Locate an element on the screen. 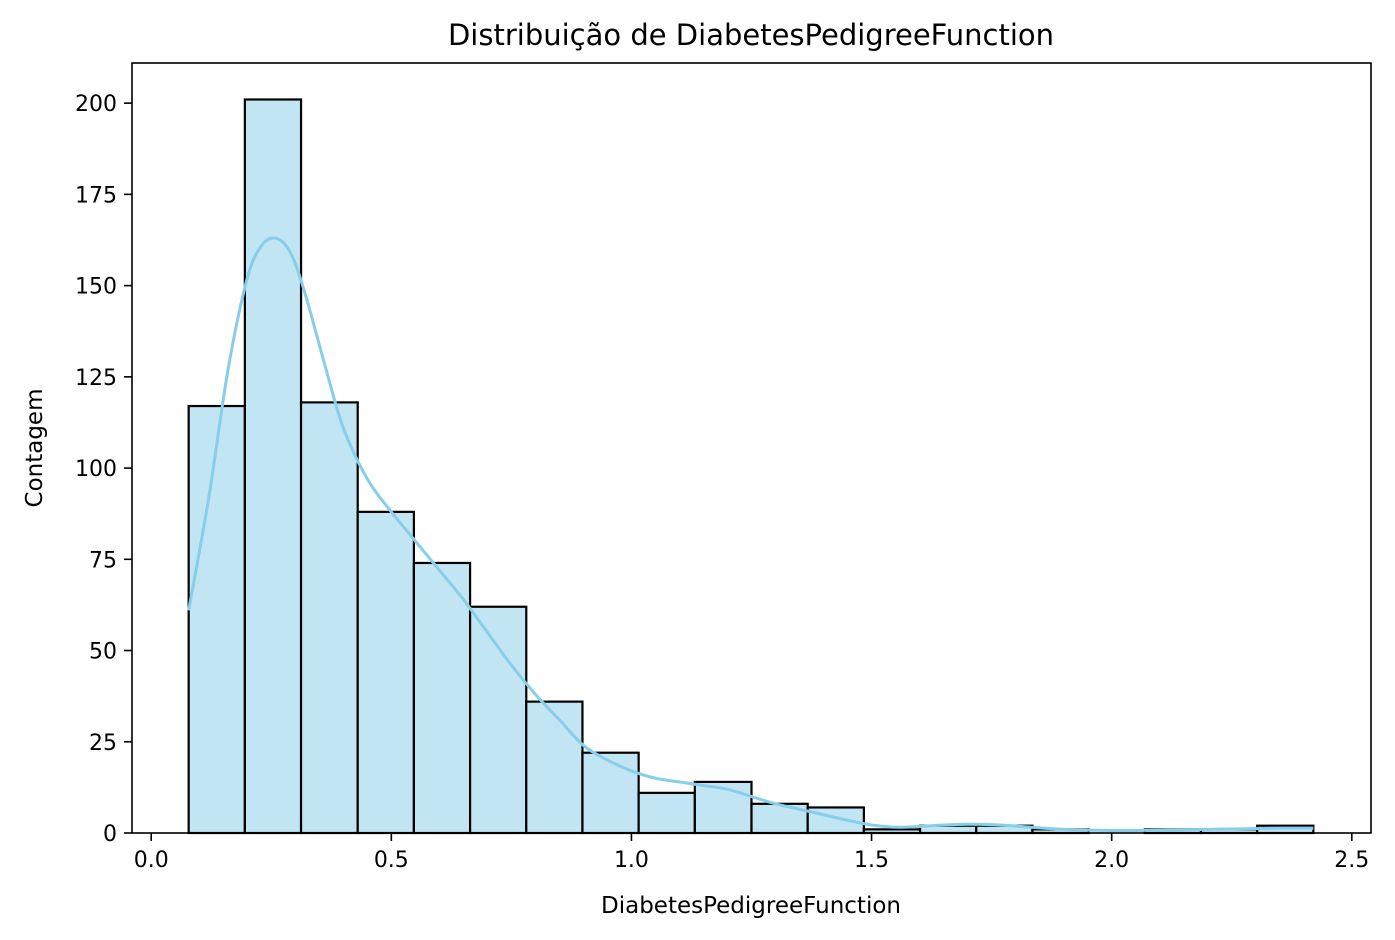  y-tick-label: 75 is located at coordinates (103, 560).